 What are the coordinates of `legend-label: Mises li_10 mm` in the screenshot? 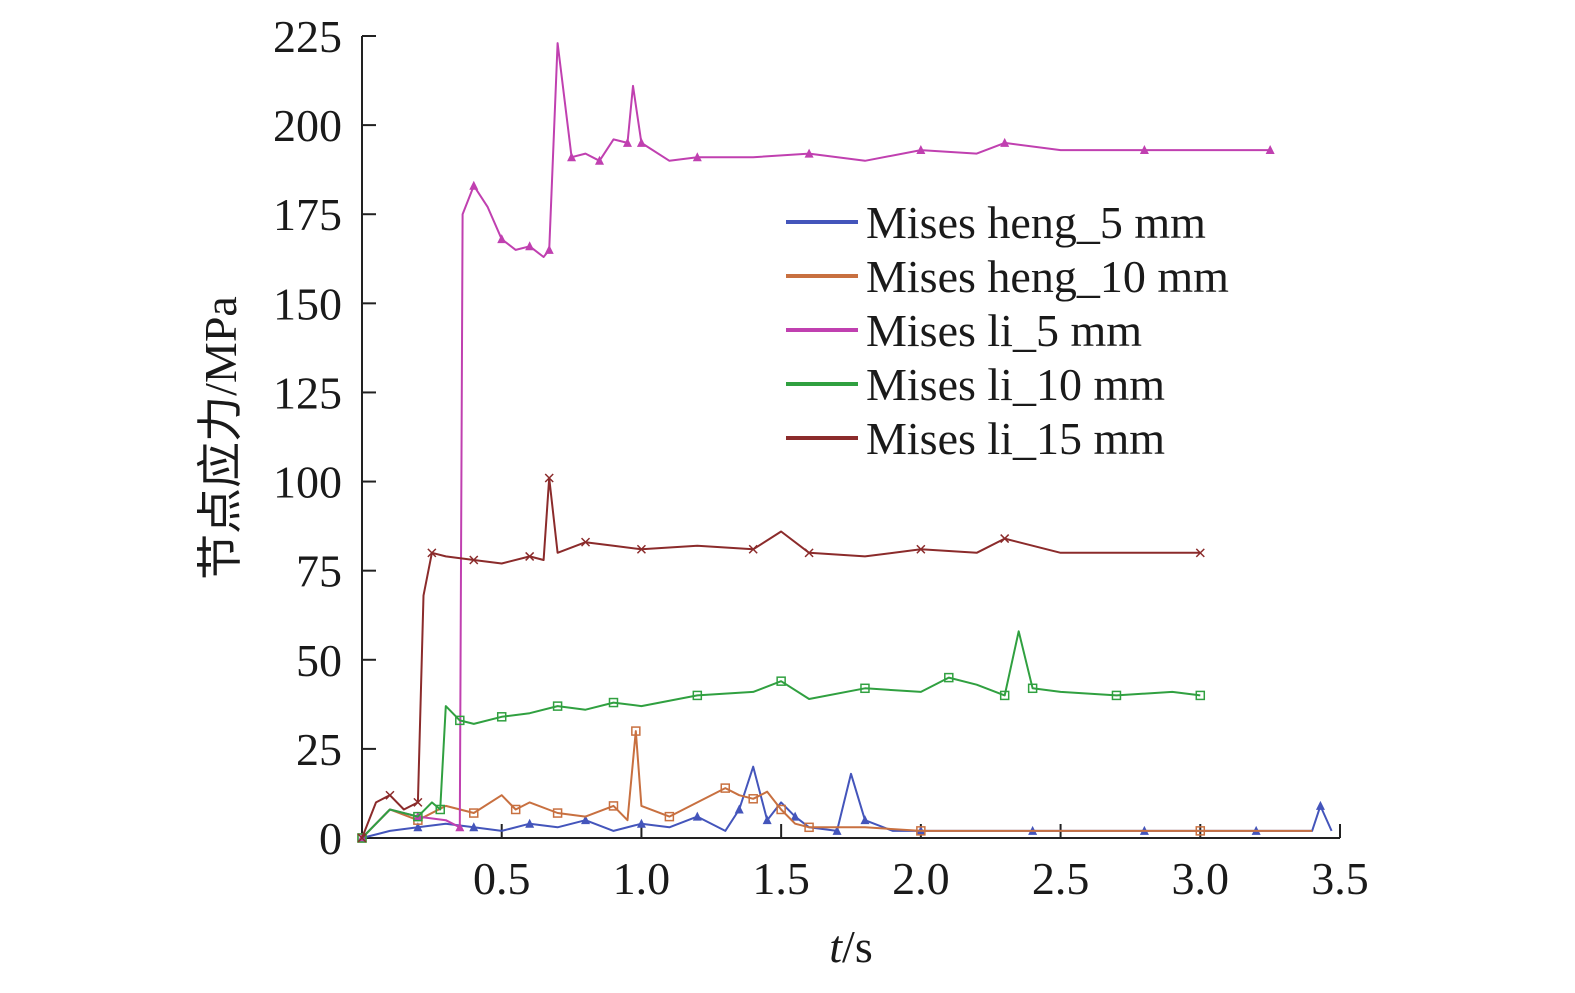 It's located at (1015, 384).